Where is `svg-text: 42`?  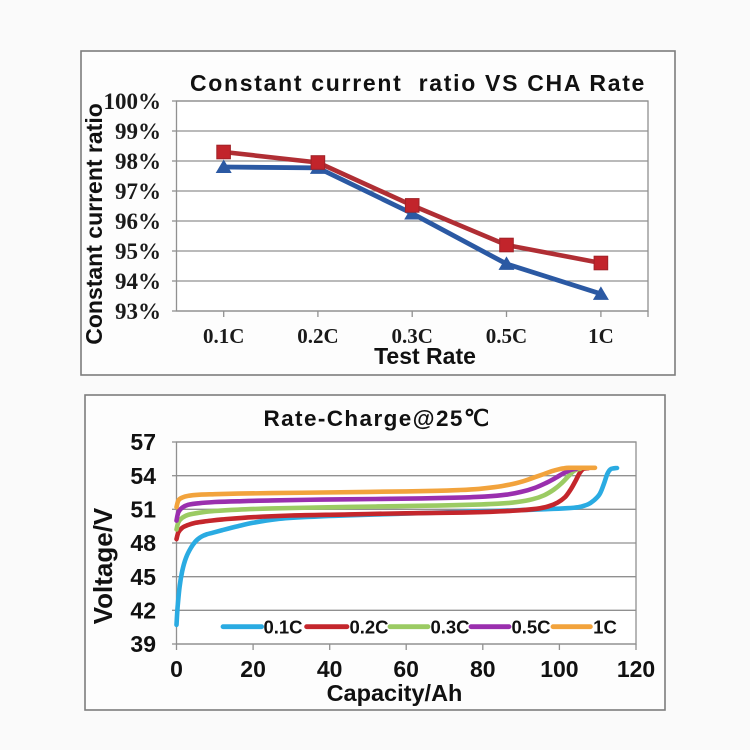 svg-text: 42 is located at coordinates (143, 611).